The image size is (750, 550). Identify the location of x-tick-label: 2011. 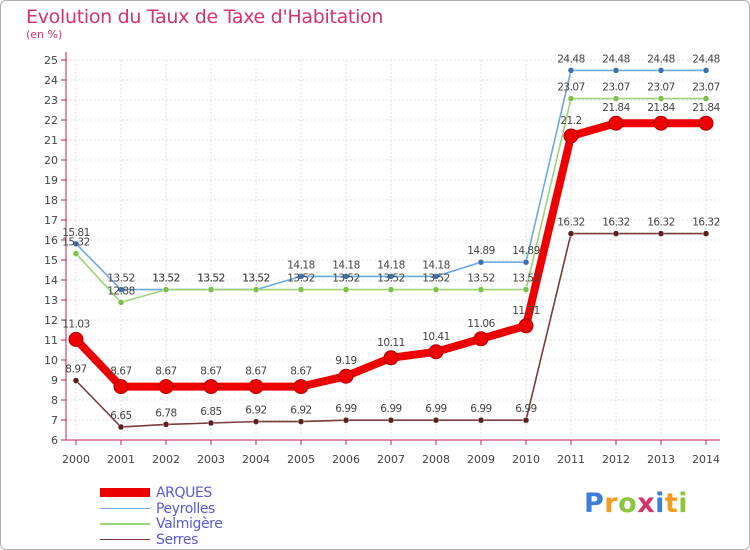
(571, 459).